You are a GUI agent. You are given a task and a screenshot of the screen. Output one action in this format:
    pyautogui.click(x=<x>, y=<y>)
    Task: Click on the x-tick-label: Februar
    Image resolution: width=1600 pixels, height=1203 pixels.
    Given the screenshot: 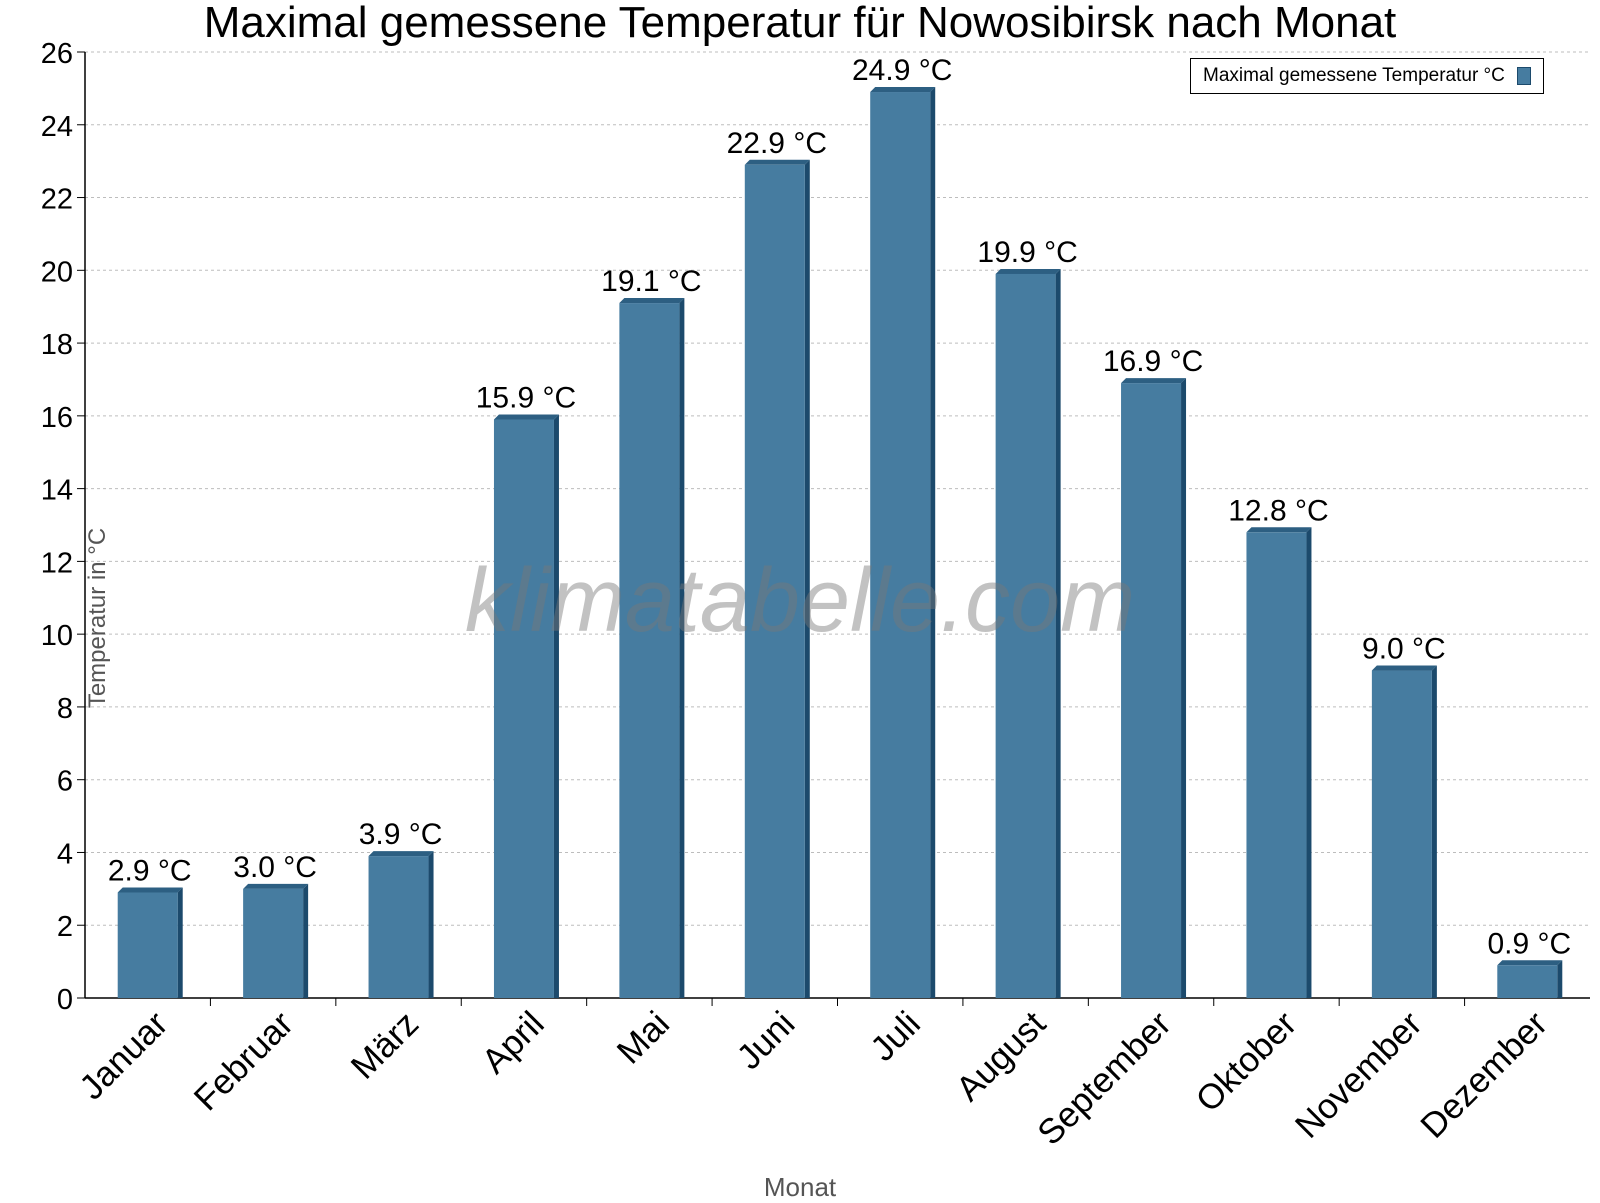 What is the action you would take?
    pyautogui.click(x=244, y=1061)
    